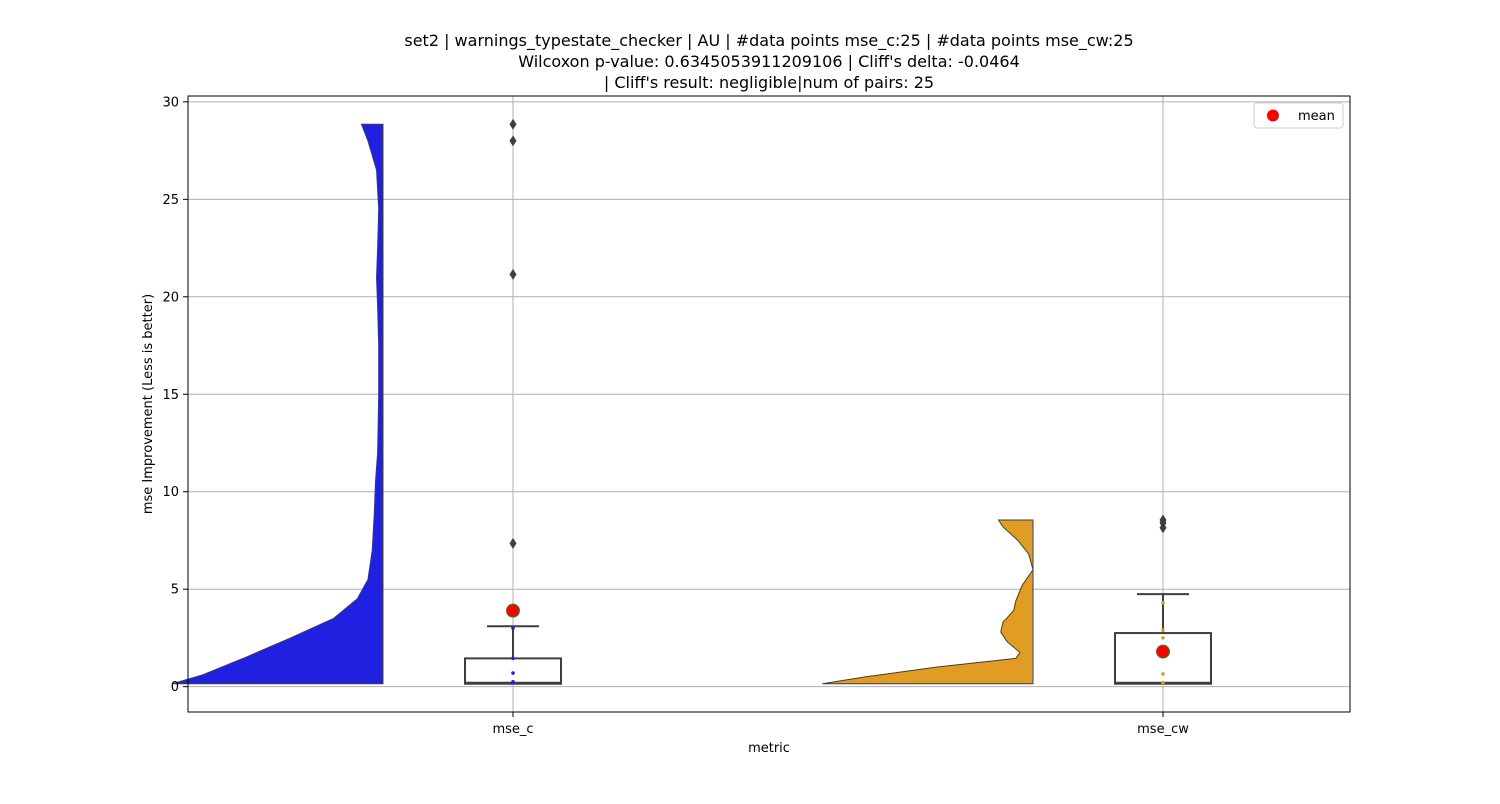 The width and height of the screenshot is (1500, 804). What do you see at coordinates (1163, 520) in the screenshot?
I see `outlier-mse-cw` at bounding box center [1163, 520].